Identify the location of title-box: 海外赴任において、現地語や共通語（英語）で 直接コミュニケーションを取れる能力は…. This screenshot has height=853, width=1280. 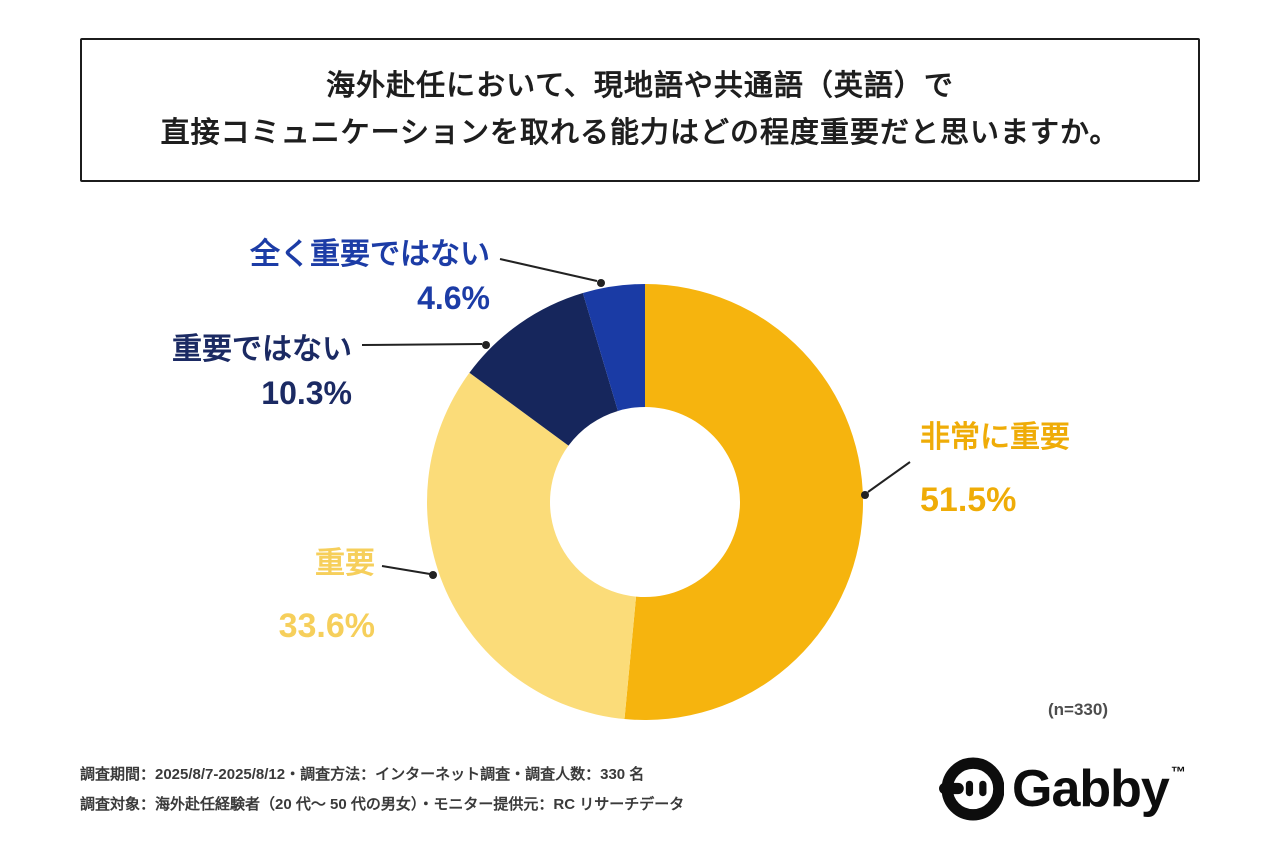
(640, 110).